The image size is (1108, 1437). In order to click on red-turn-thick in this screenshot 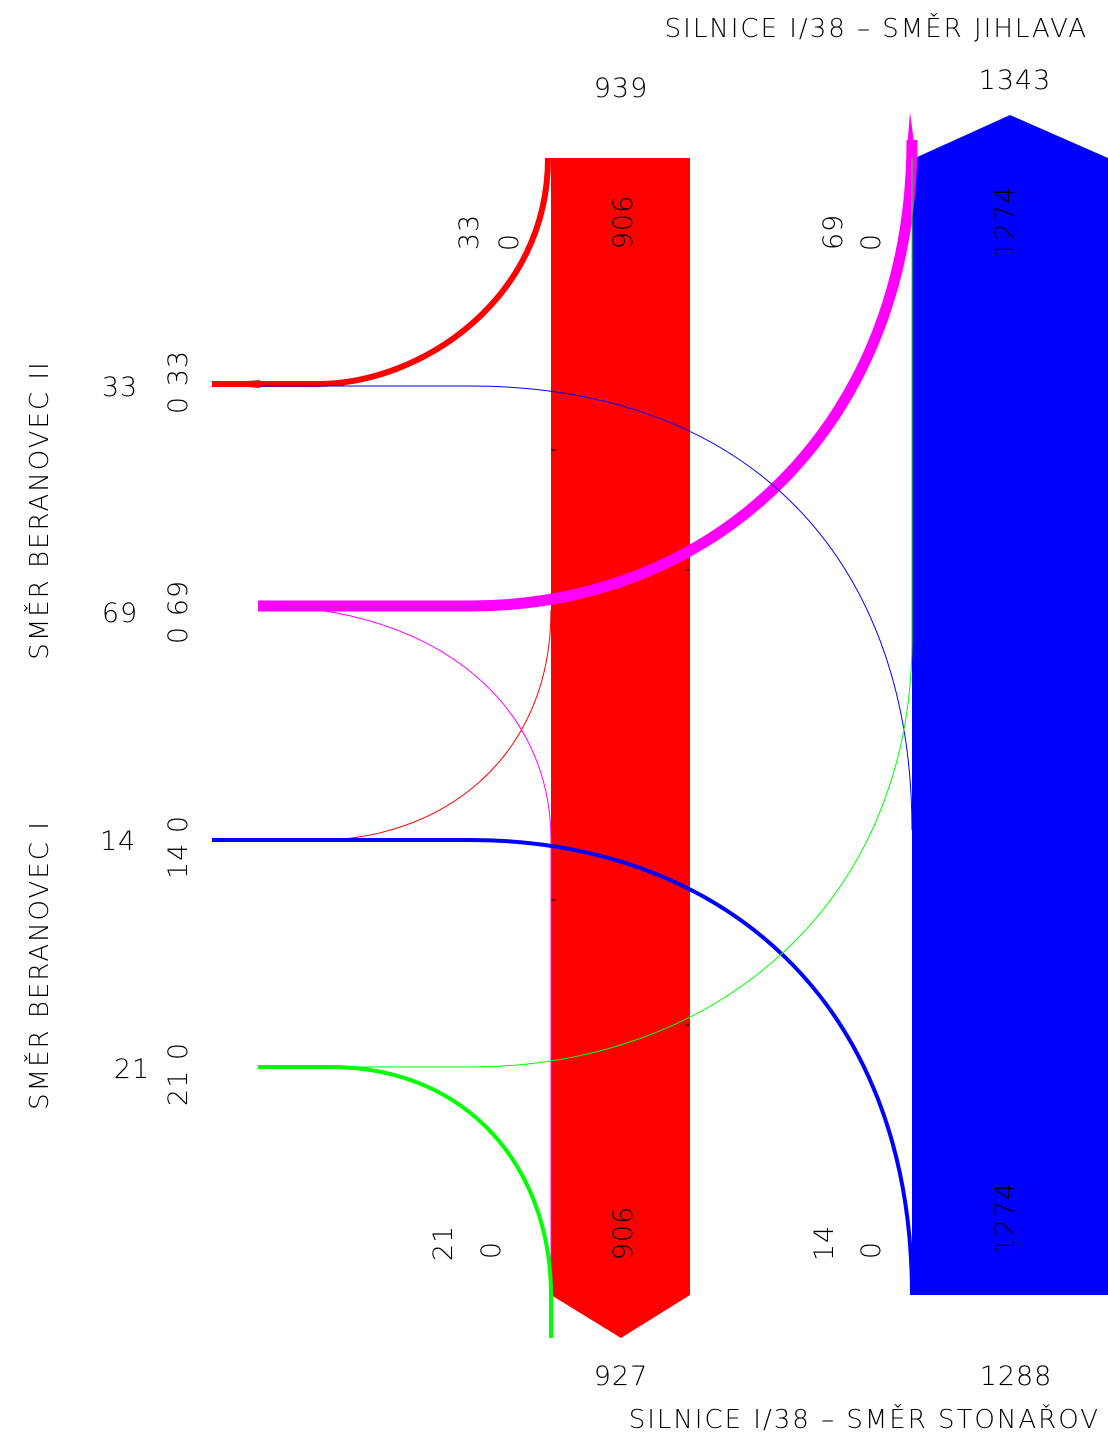, I will do `click(381, 272)`.